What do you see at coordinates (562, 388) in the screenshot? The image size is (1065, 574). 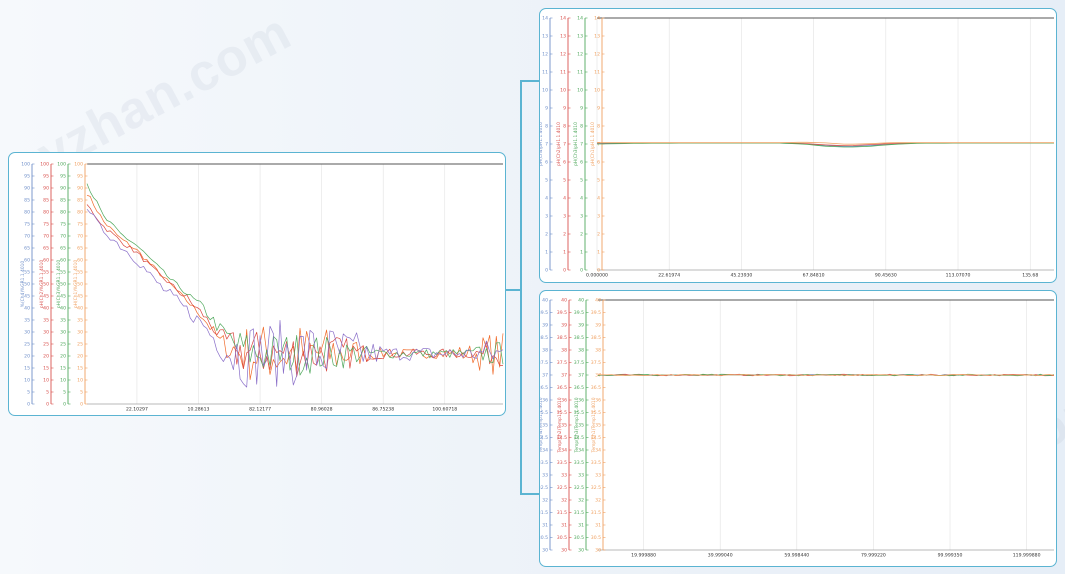 I see `y-tick-label: 36.5` at bounding box center [562, 388].